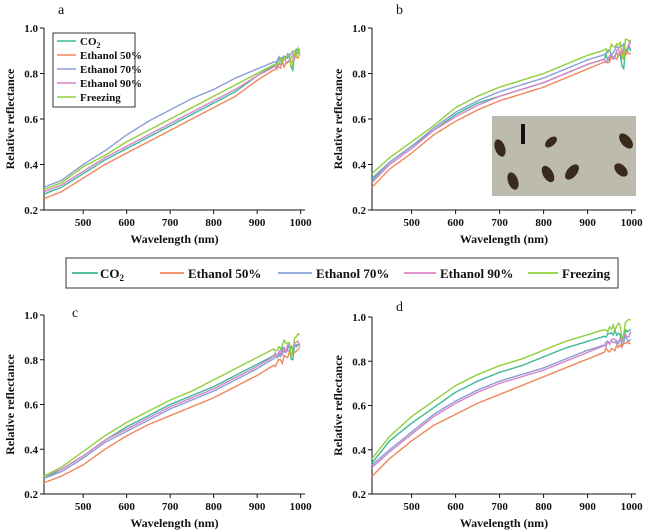  Describe the element at coordinates (224, 273) in the screenshot. I see `shared-legend-label-ethanol50: Ethanol 50%` at that location.